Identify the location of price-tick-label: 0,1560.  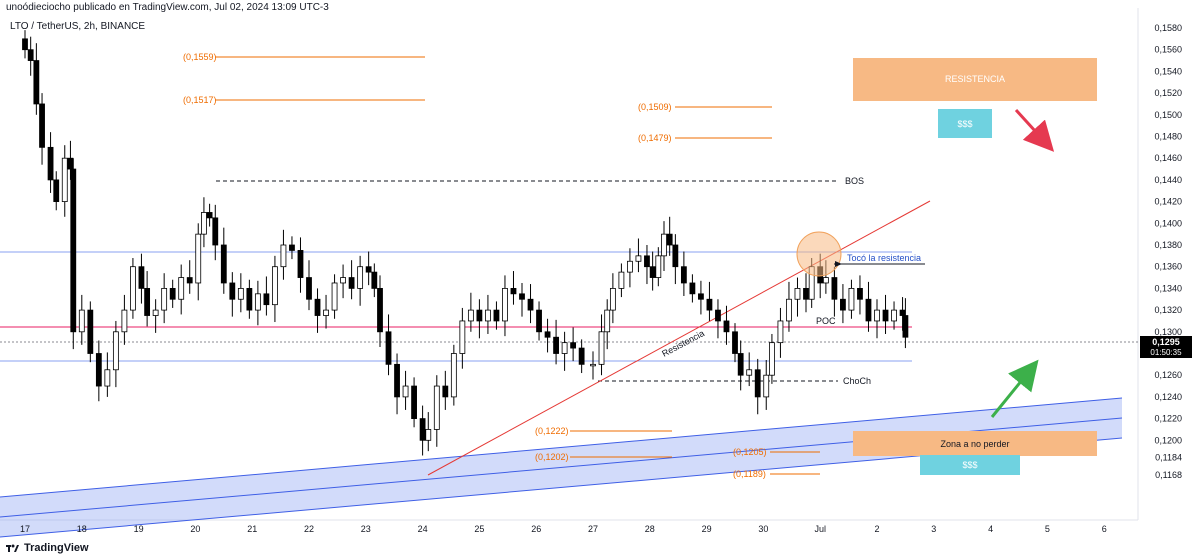
(1168, 50).